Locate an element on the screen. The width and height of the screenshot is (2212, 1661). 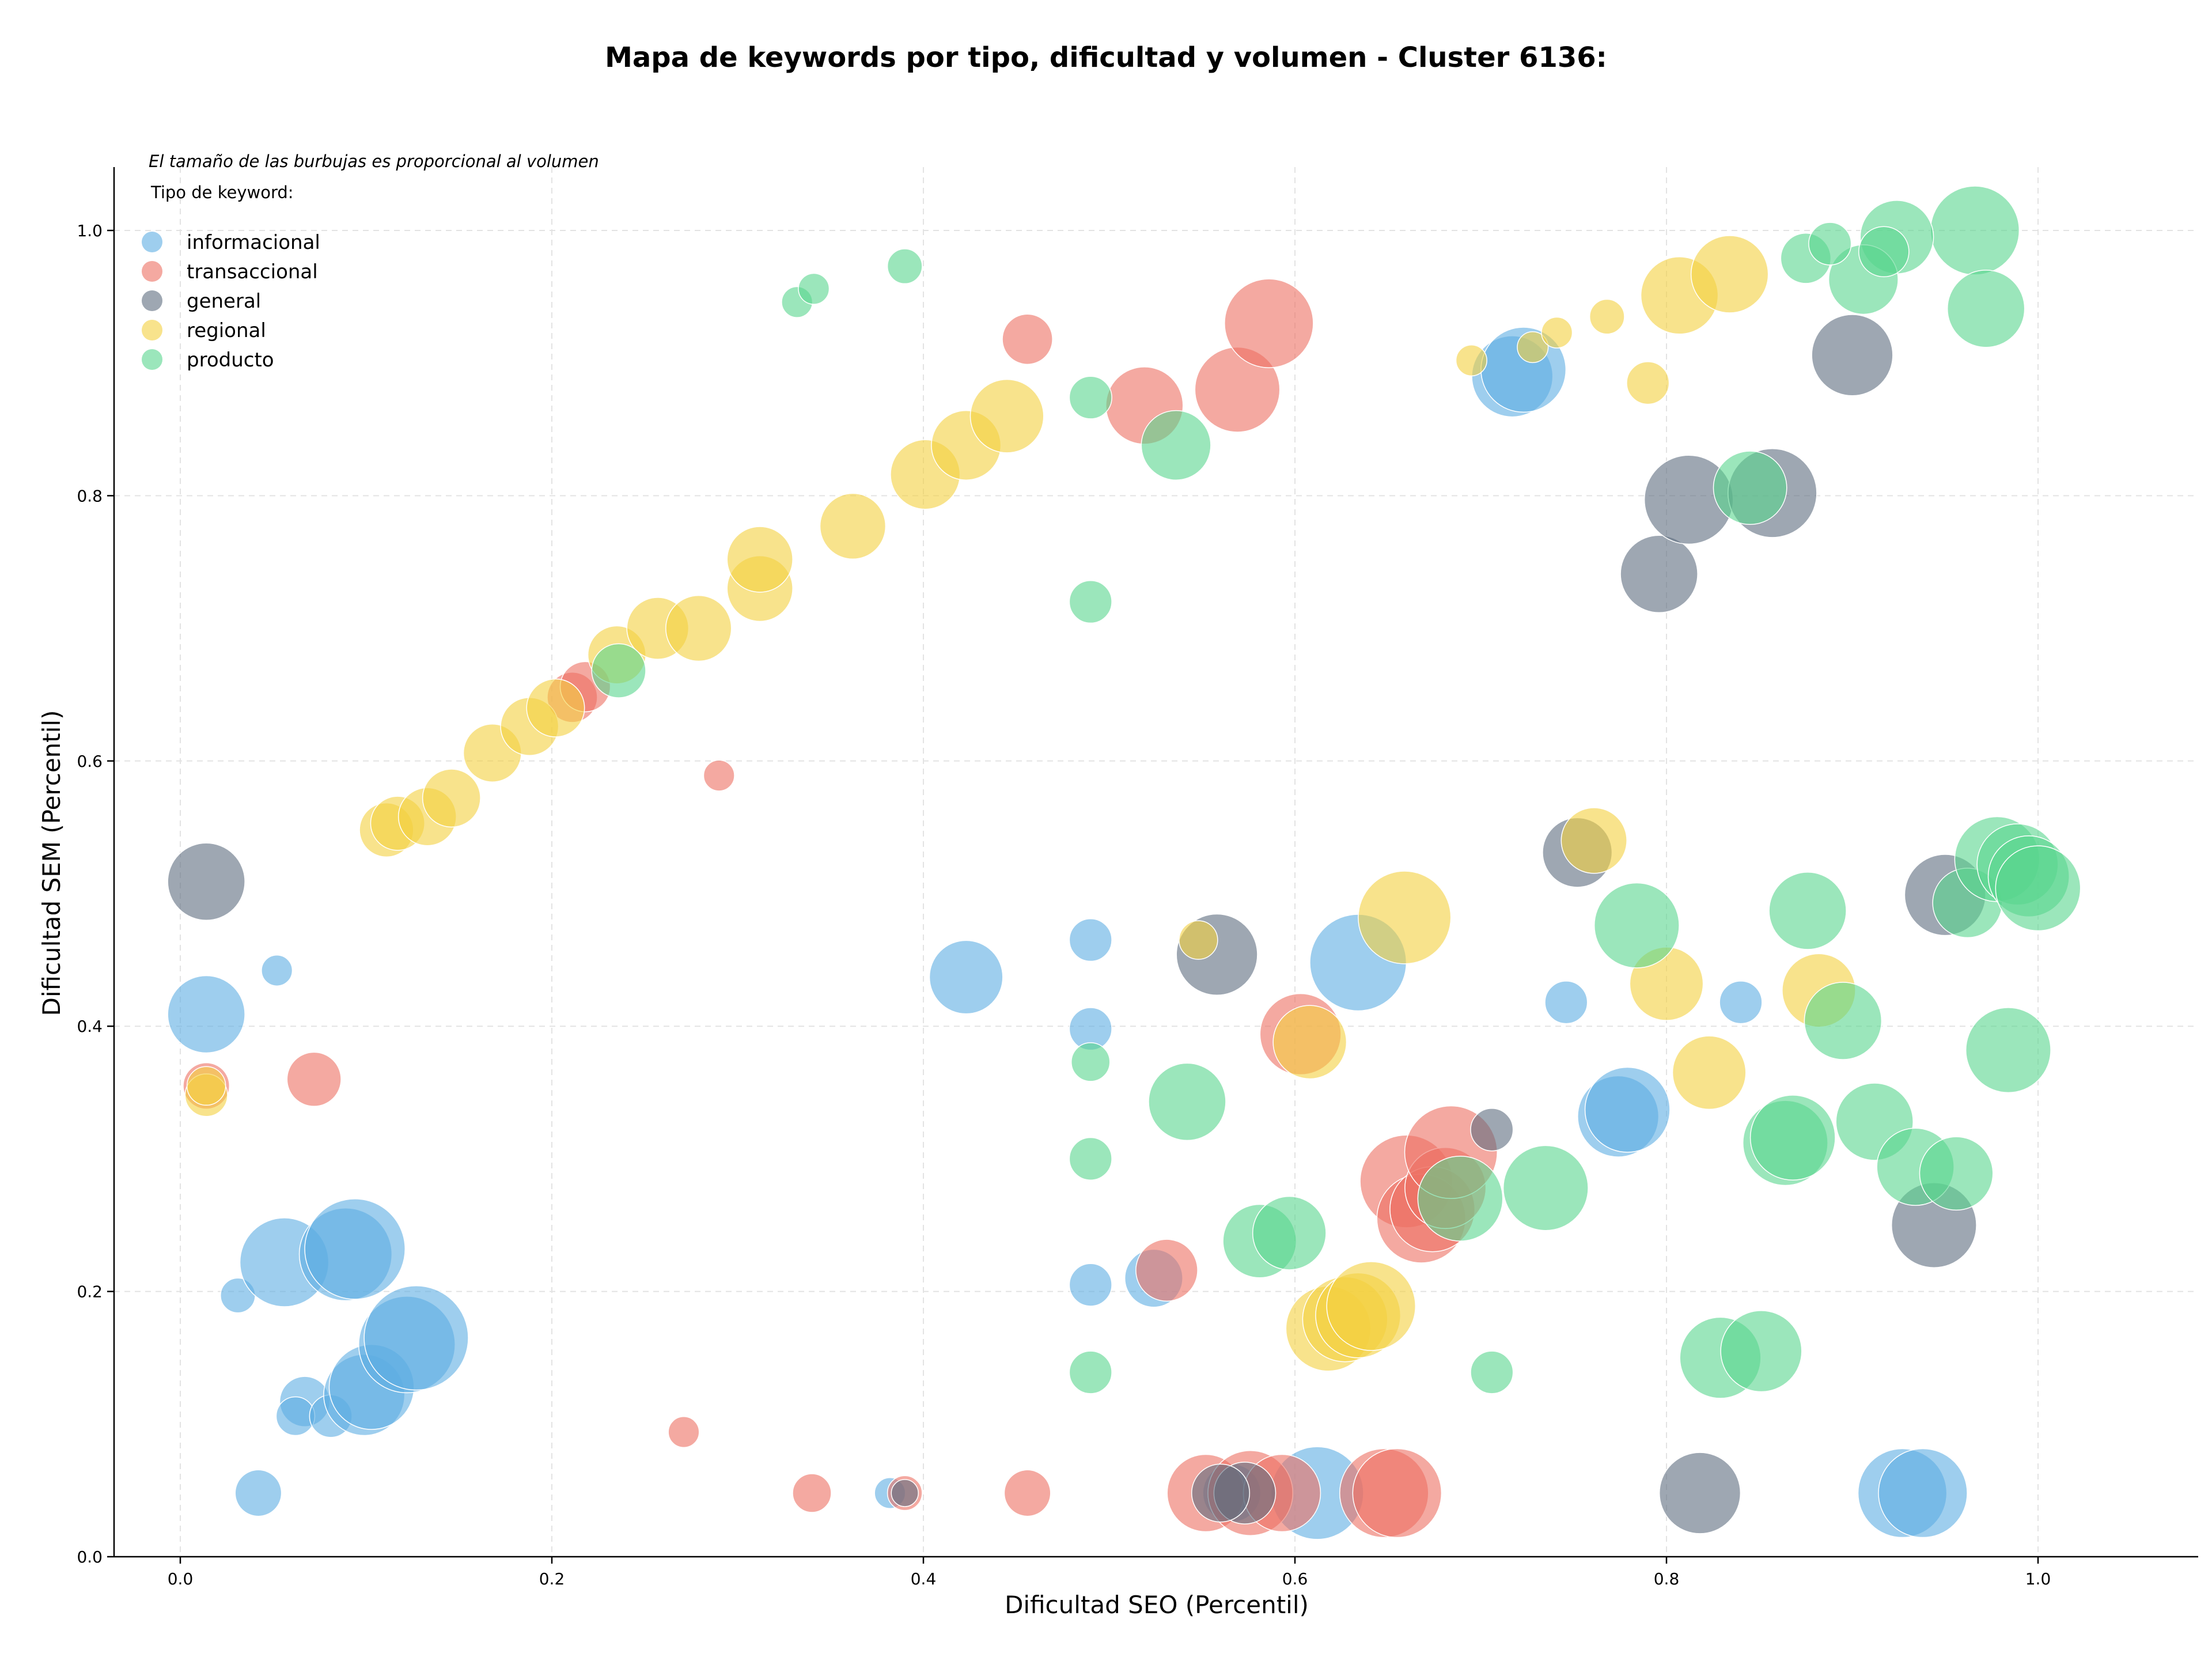
legend-marker-producto is located at coordinates (152, 359).